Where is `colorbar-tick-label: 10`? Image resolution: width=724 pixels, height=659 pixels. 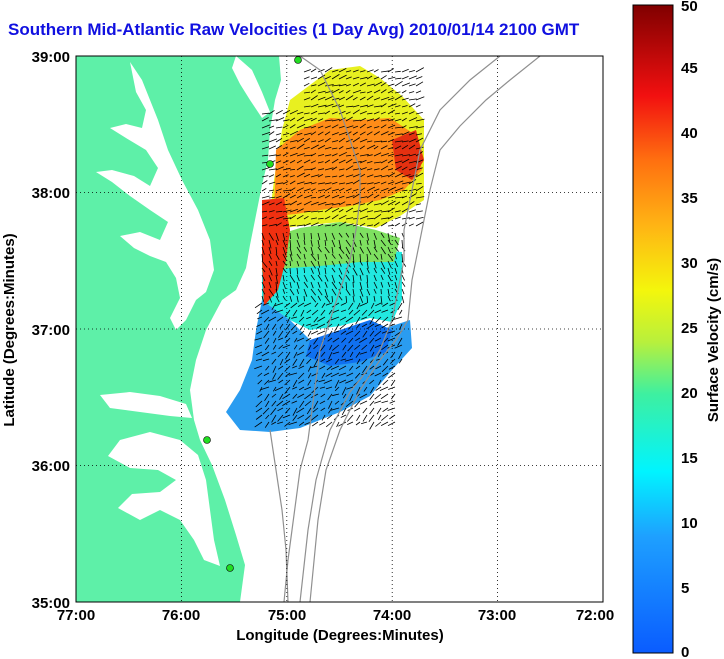
colorbar-tick-label: 10 is located at coordinates (689, 523).